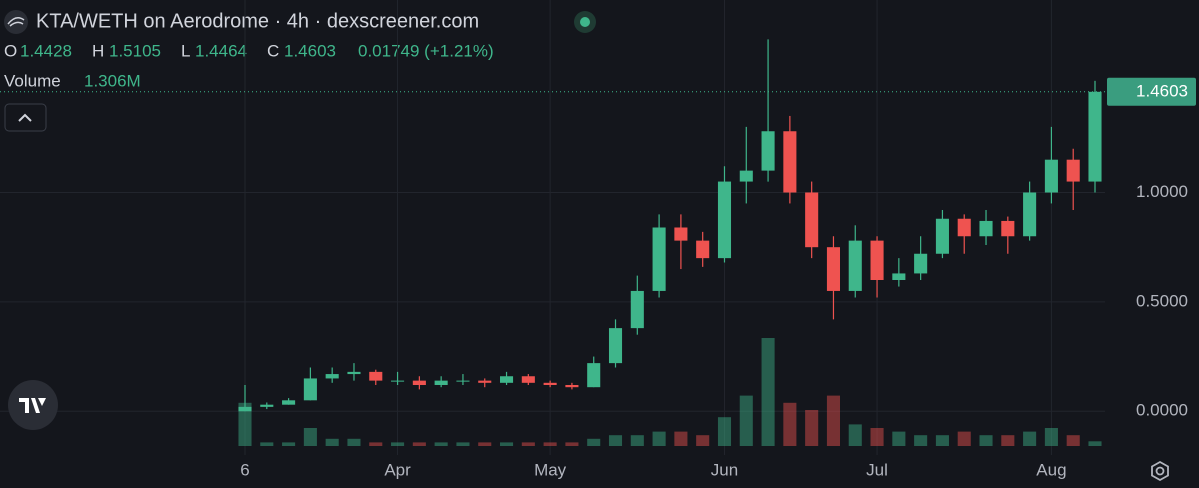 This screenshot has width=1199, height=488. I want to click on status-dot, so click(585, 22).